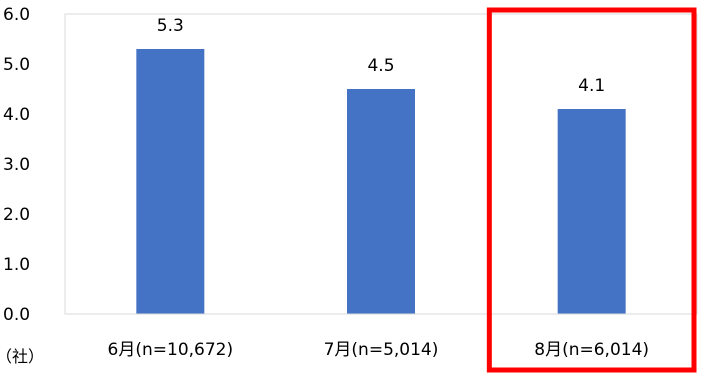 Image resolution: width=707 pixels, height=373 pixels. I want to click on data-label: 4.1, so click(591, 86).